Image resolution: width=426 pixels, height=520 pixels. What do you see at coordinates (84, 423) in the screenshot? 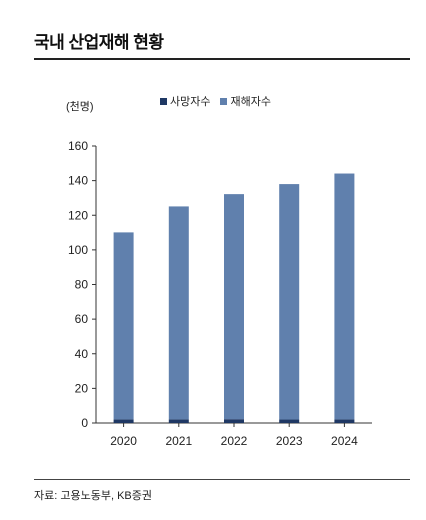
I see `y-tick-label: 0` at bounding box center [84, 423].